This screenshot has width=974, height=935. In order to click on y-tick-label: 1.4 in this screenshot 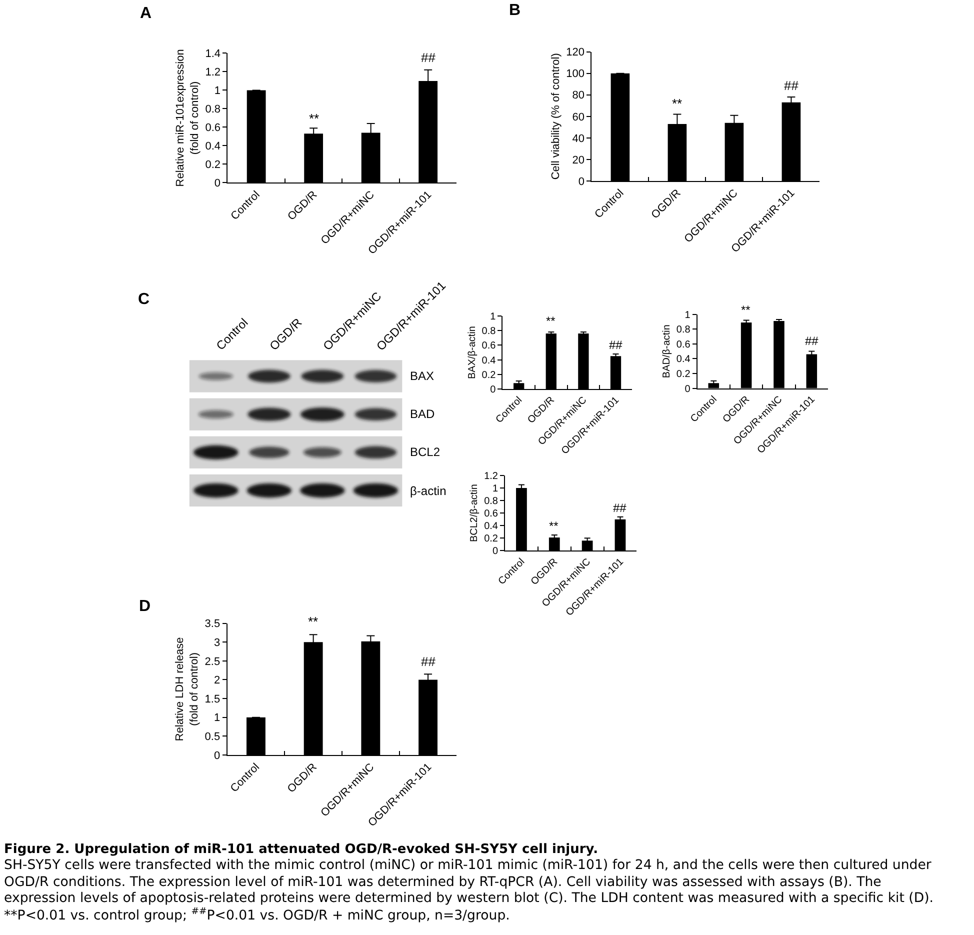, I will do `click(212, 54)`.